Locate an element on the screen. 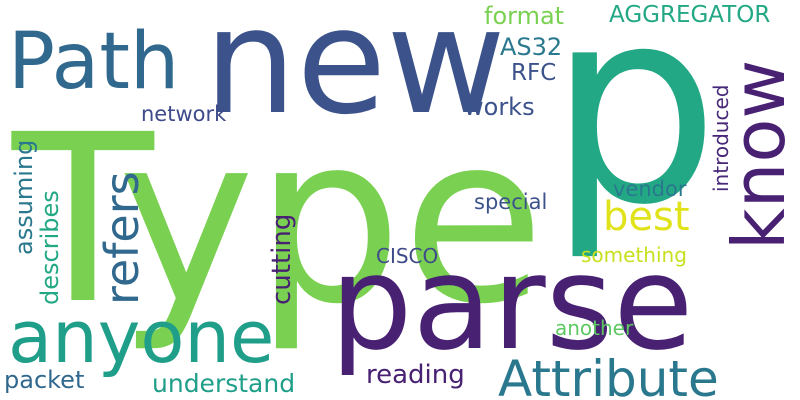 Image resolution: width=800 pixels, height=400 pixels. word-new: new is located at coordinates (355, 73).